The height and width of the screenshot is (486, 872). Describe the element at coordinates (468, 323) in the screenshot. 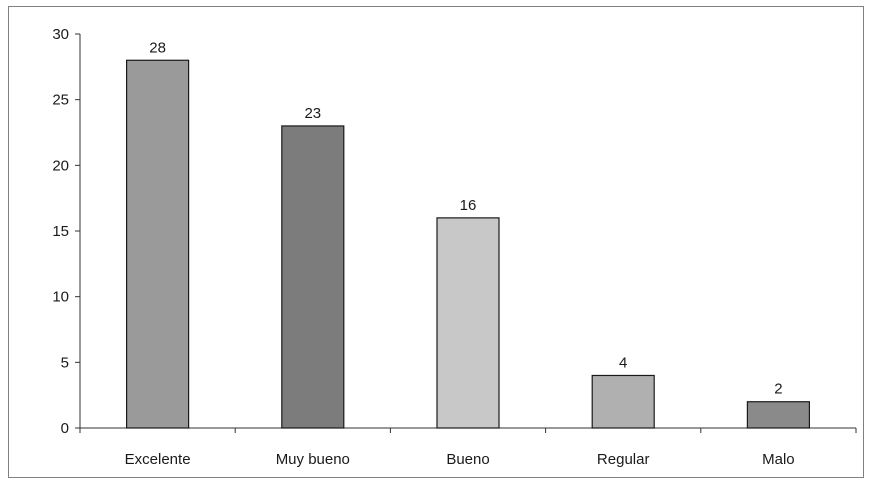

I see `bar-bueno` at that location.